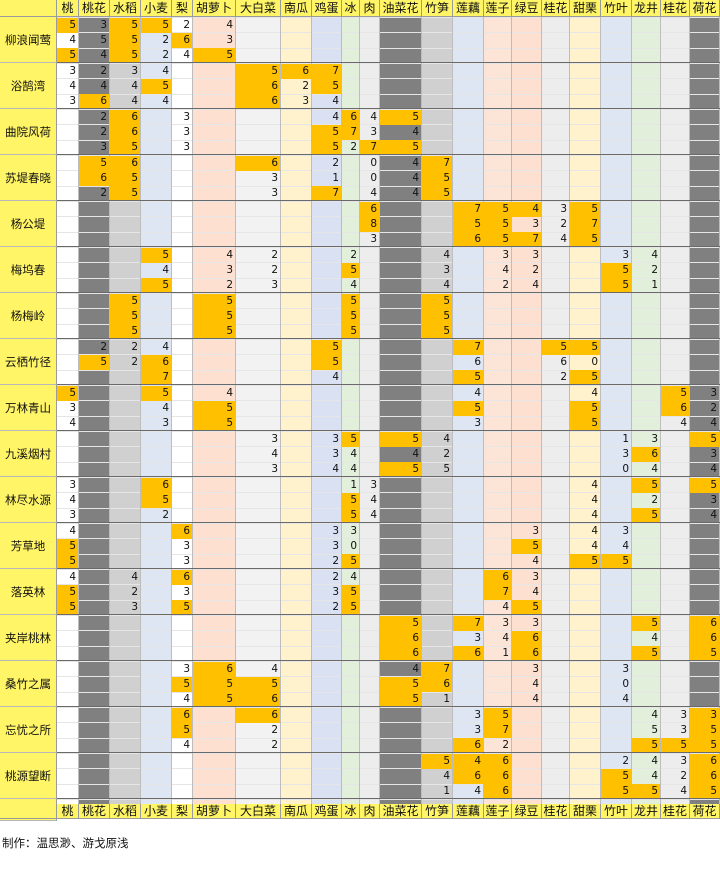  I want to click on header-col-16: 绿豆, so click(527, 8).